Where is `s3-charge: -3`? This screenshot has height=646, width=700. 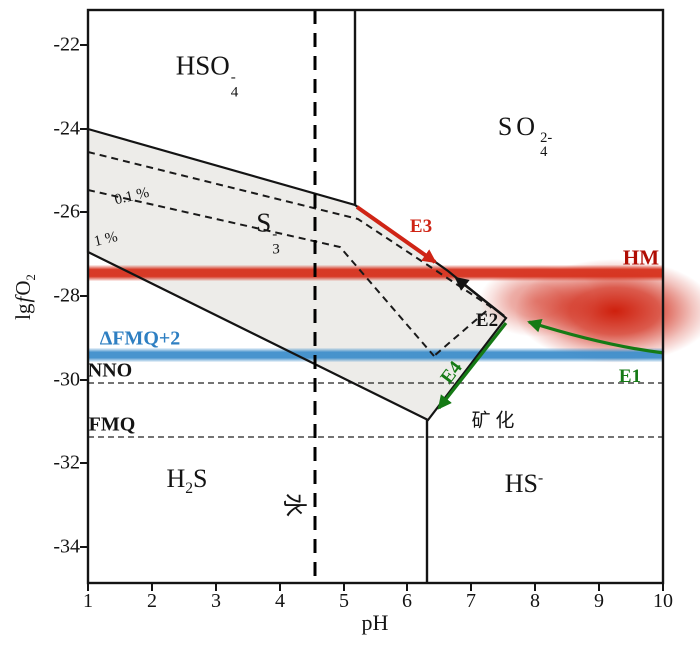
s3-charge: -3 is located at coordinates (276, 242).